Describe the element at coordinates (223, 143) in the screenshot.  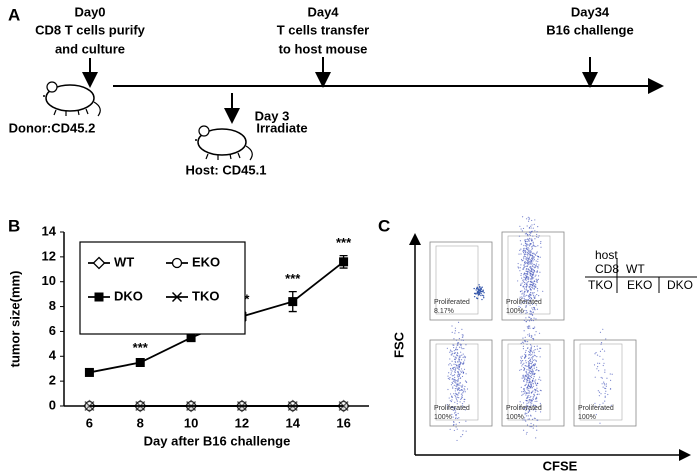
I see `mouse-icon` at that location.